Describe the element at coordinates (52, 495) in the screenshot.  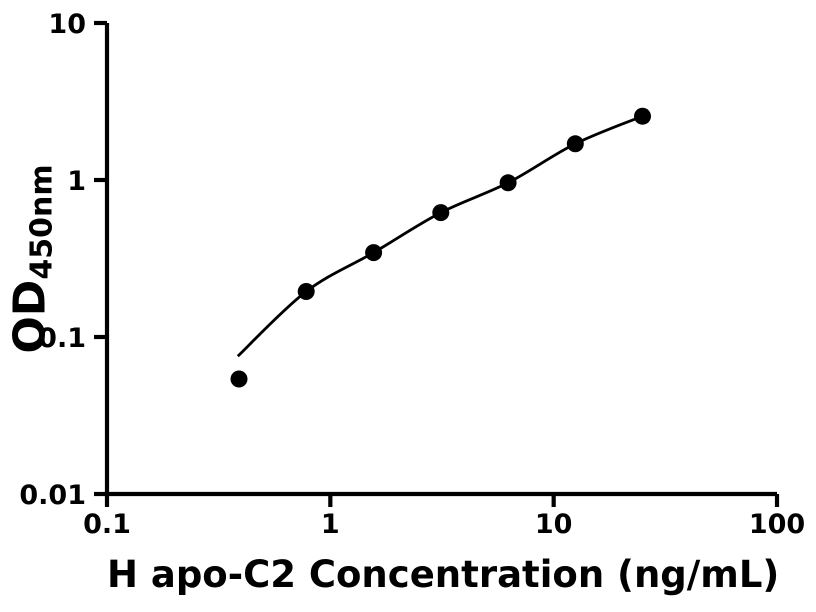
I see `y-axis-tick-label: 0.01` at that location.